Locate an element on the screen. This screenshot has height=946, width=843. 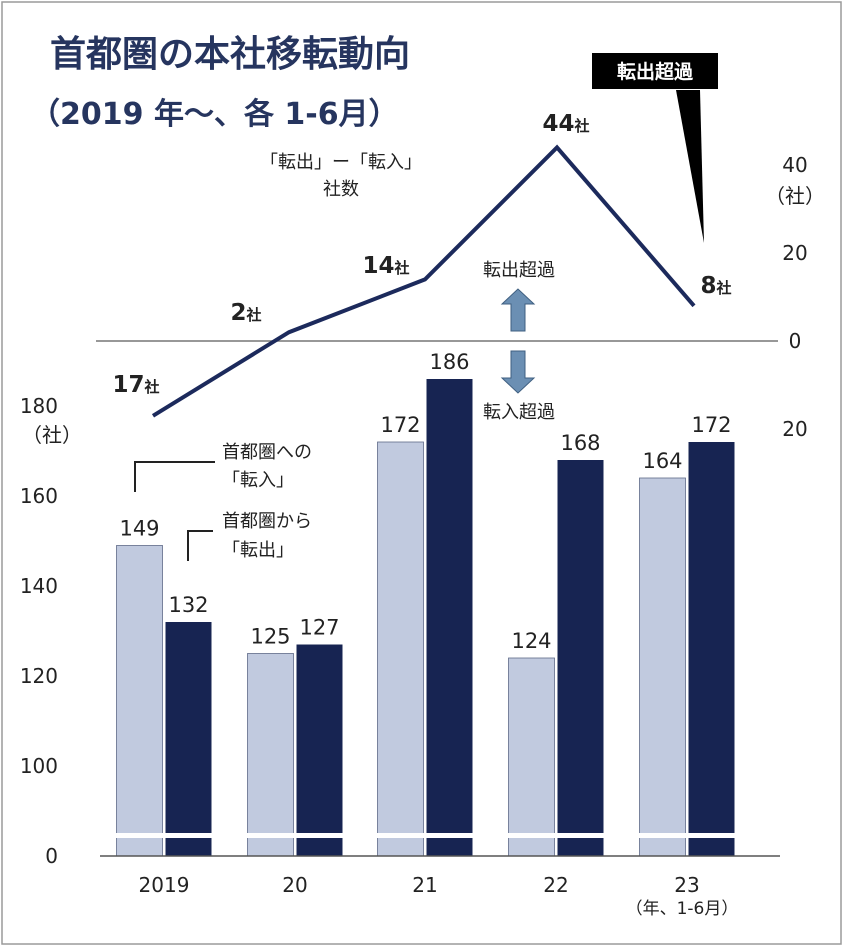
y-tick-label: 160 is located at coordinates (39, 496).